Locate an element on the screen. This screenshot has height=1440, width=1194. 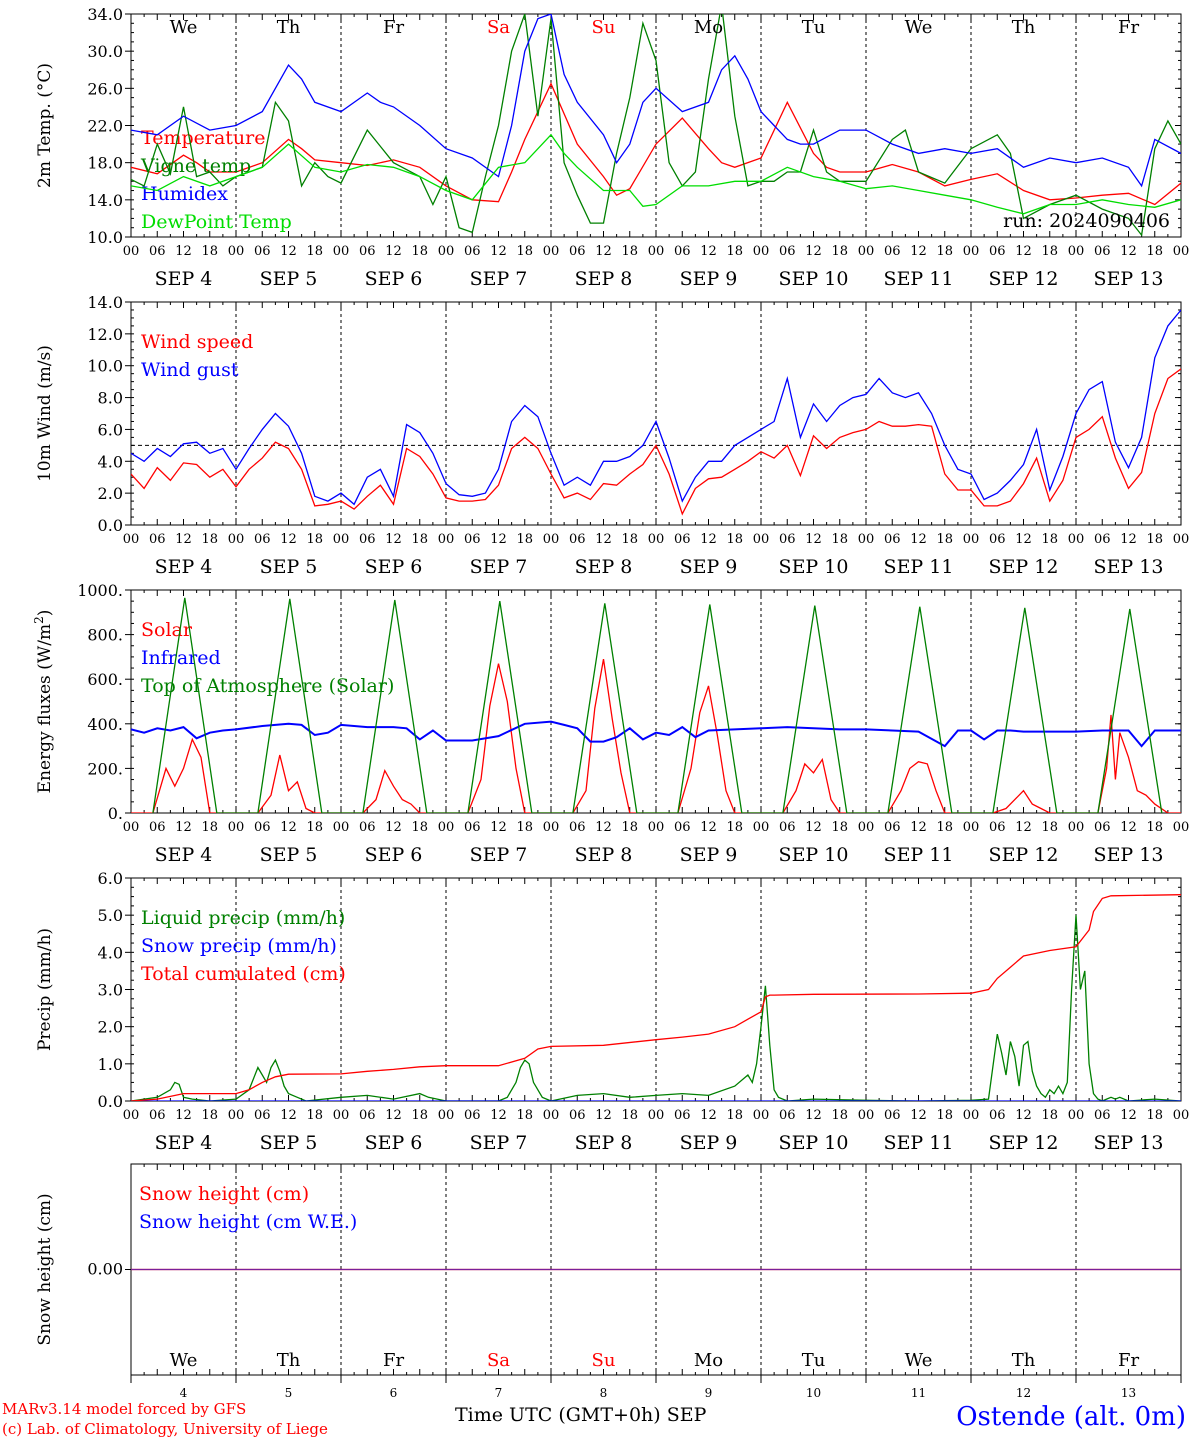
legend-entry: Humidex is located at coordinates (184, 194).